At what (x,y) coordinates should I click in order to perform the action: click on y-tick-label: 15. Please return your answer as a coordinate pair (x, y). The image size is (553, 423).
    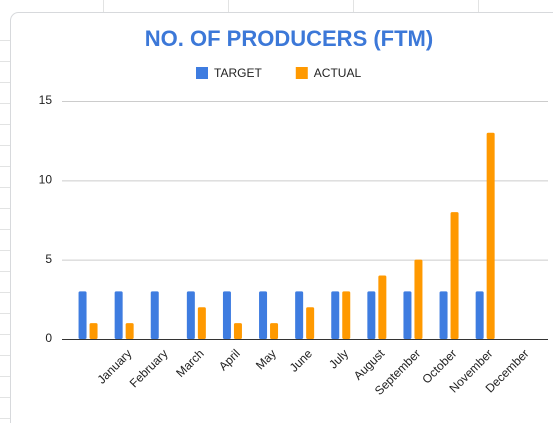
    Looking at the image, I should click on (46, 100).